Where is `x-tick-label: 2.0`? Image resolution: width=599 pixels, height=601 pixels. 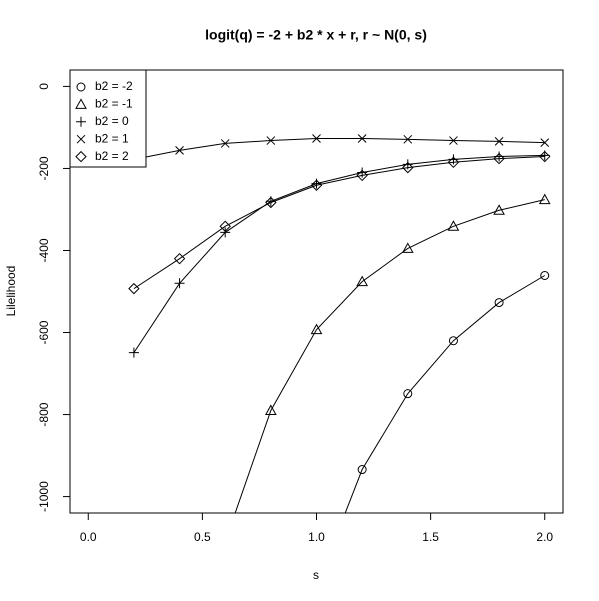
x-tick-label: 2.0 is located at coordinates (544, 537).